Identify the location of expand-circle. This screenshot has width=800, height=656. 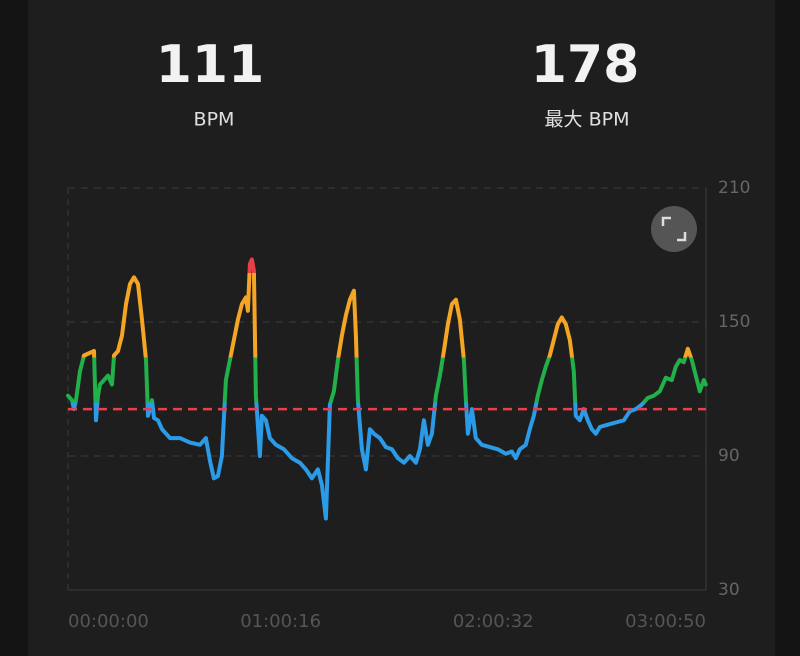
(674, 229).